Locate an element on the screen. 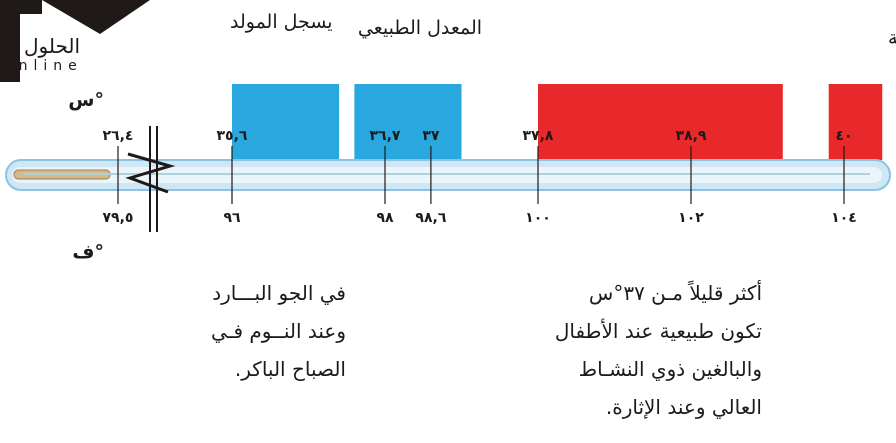  logo-arabic-text: الحلول is located at coordinates (52, 46).